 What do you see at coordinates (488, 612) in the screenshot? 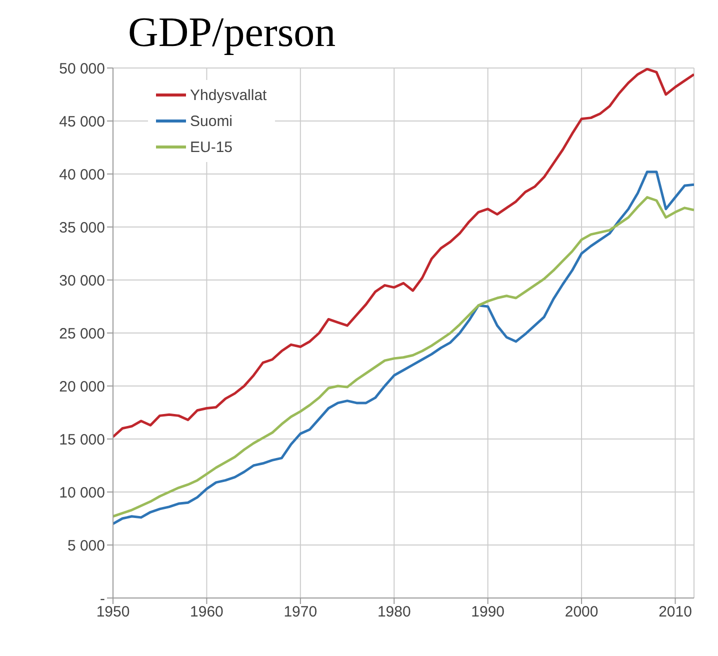
I see `x-tick-label: 1990` at bounding box center [488, 612].